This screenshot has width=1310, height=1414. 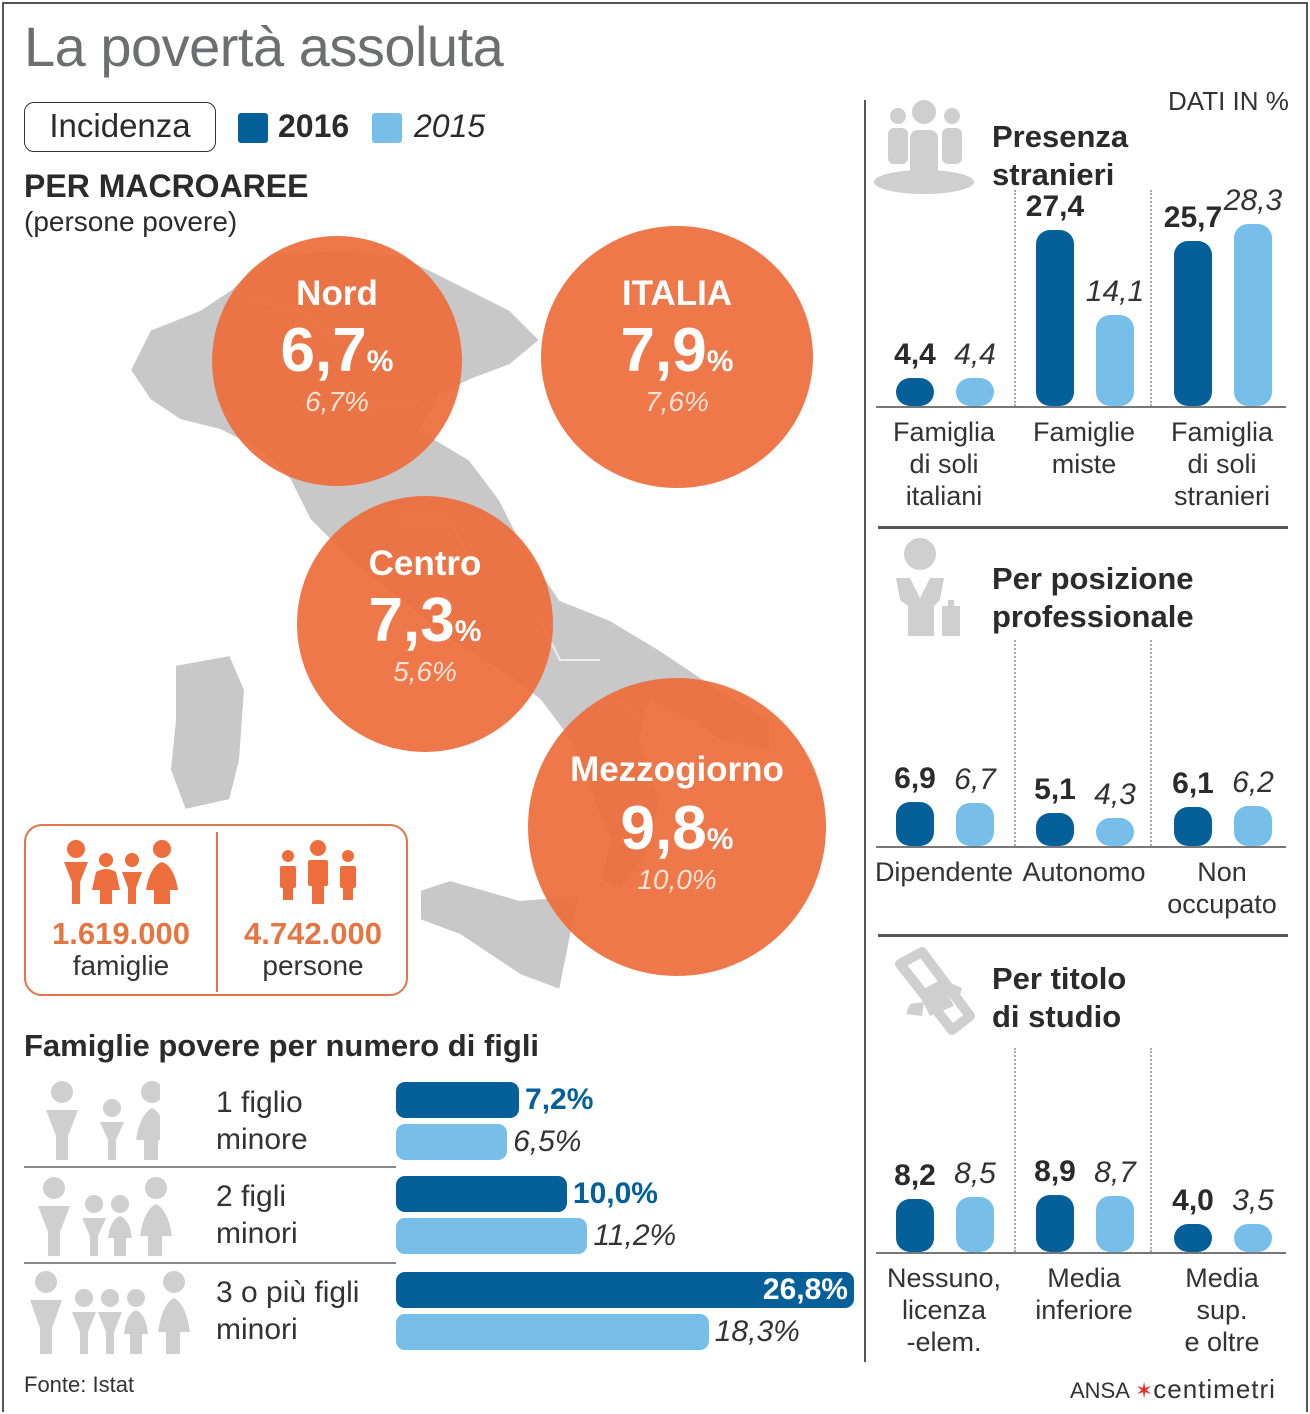 I want to click on value-label-2015: 6,7, so click(x=975, y=779).